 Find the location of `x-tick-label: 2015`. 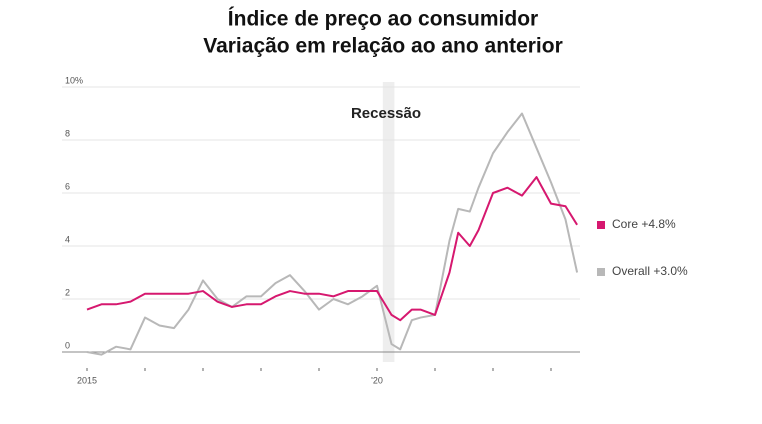

x-tick-label: 2015 is located at coordinates (87, 380).